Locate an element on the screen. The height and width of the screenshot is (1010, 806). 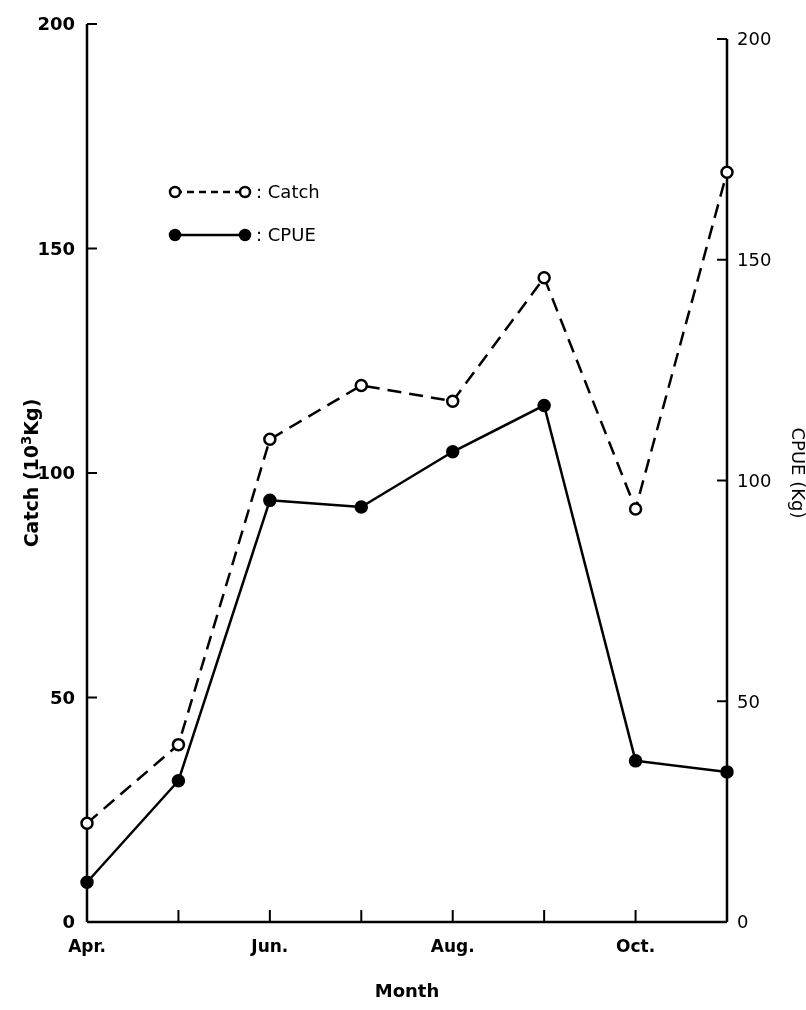
x-tick-label: Jun. is located at coordinates (269, 946).